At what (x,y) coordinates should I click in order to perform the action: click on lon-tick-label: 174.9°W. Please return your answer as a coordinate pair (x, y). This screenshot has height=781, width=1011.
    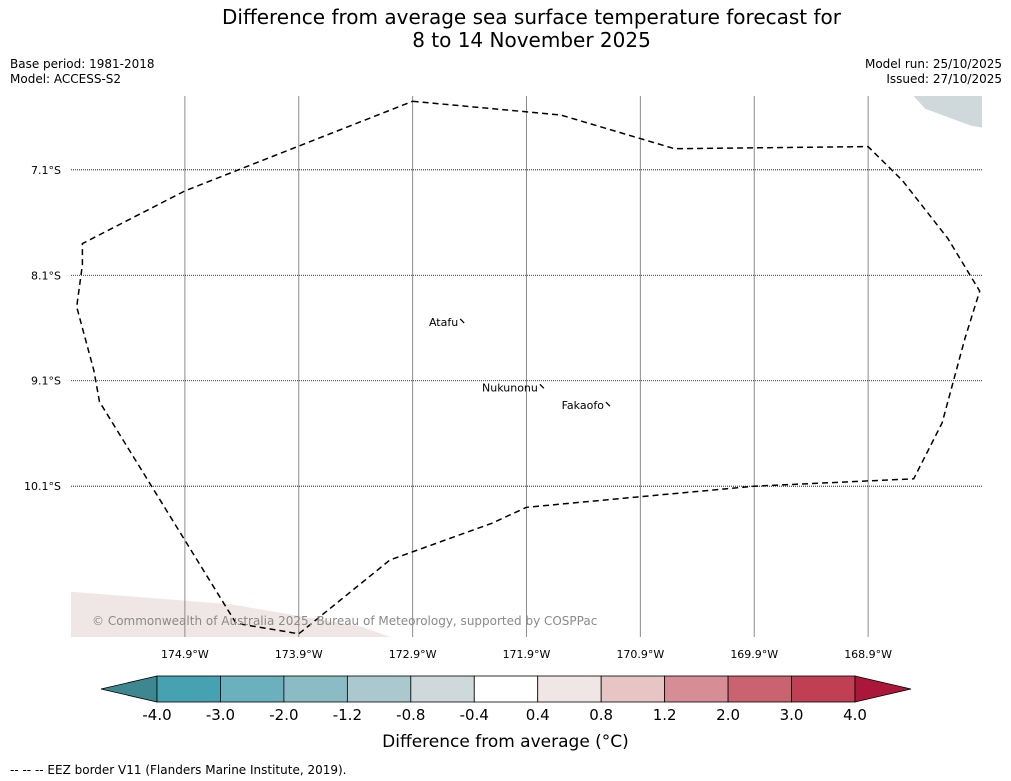
    Looking at the image, I should click on (185, 654).